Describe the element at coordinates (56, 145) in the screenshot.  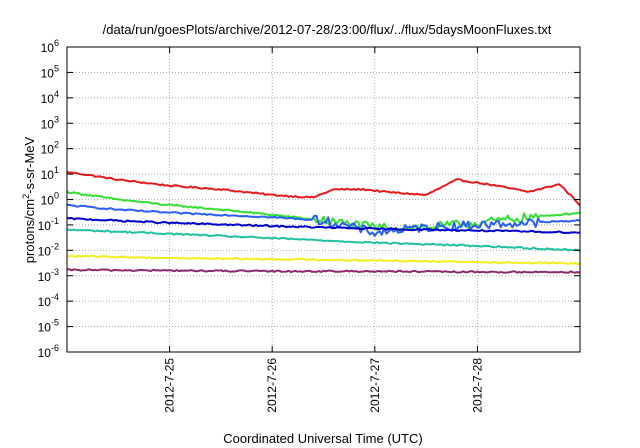
I see `y-tick-exp: 2` at that location.